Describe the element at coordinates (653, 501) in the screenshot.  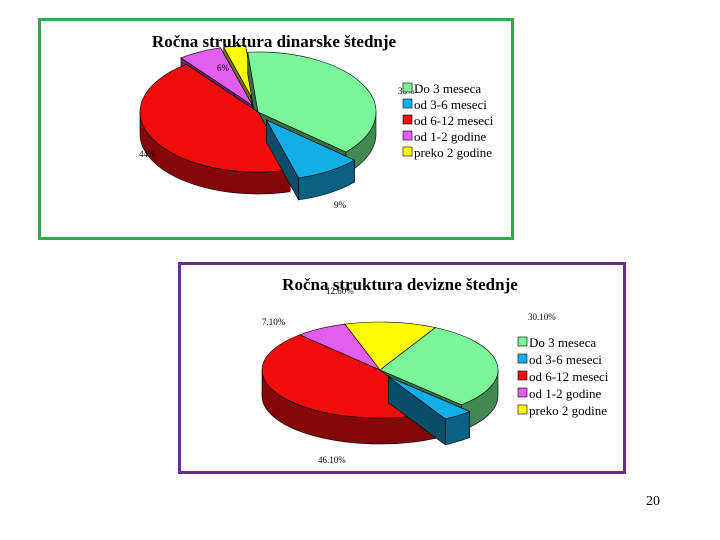
I see `page-number: 20` at that location.